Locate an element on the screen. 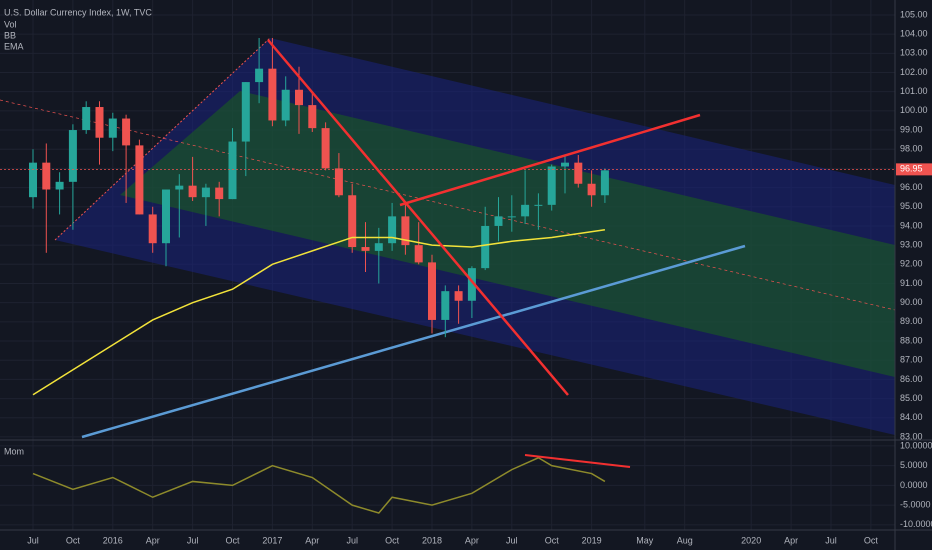 The width and height of the screenshot is (932, 550). y-tick-label: 90.00 is located at coordinates (911, 302).